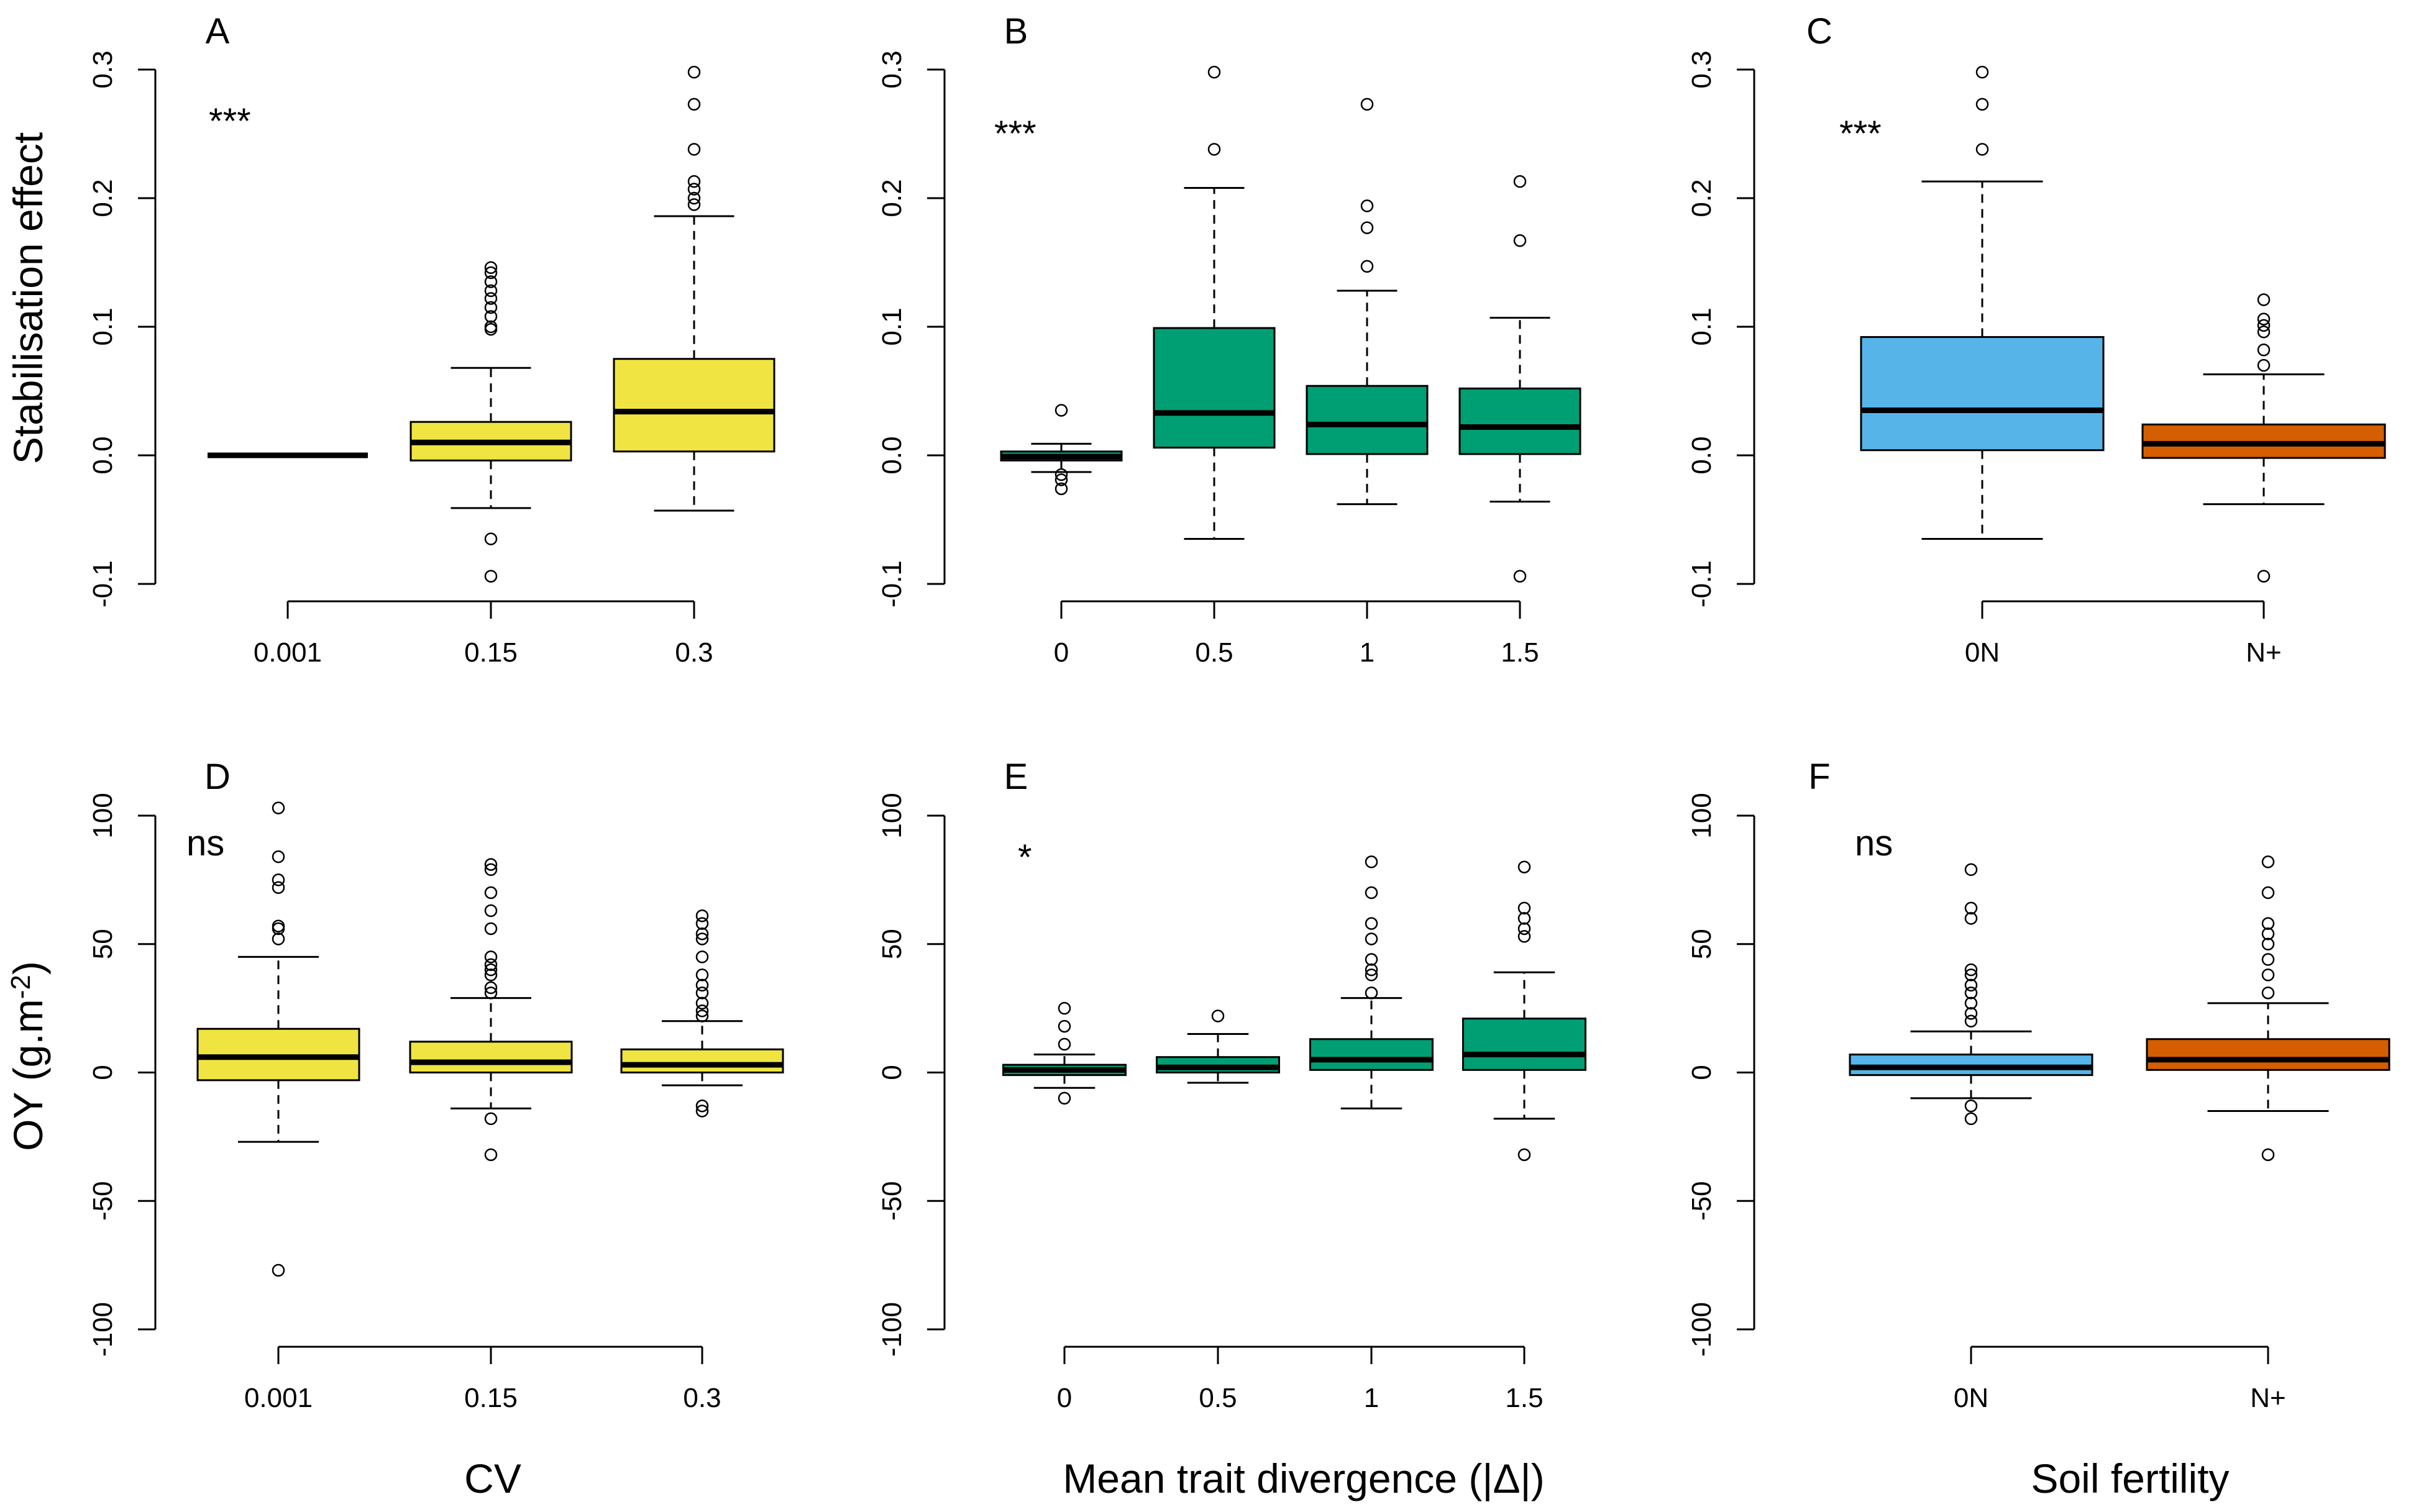 This screenshot has height=1512, width=2411. Describe the element at coordinates (1982, 652) in the screenshot. I see `x-tick-label: 0N` at that location.